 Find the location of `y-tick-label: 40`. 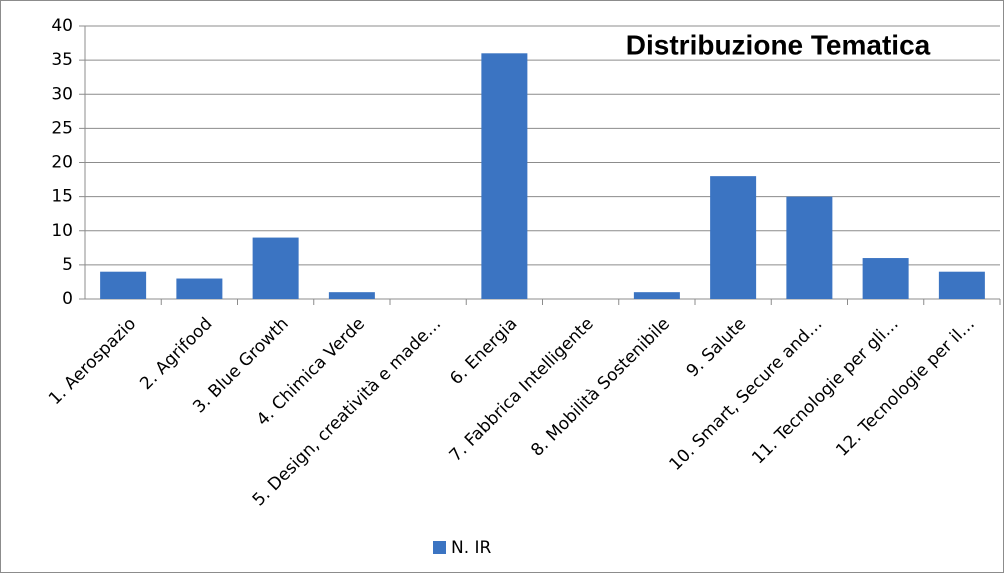

y-tick-label: 40 is located at coordinates (62, 26).